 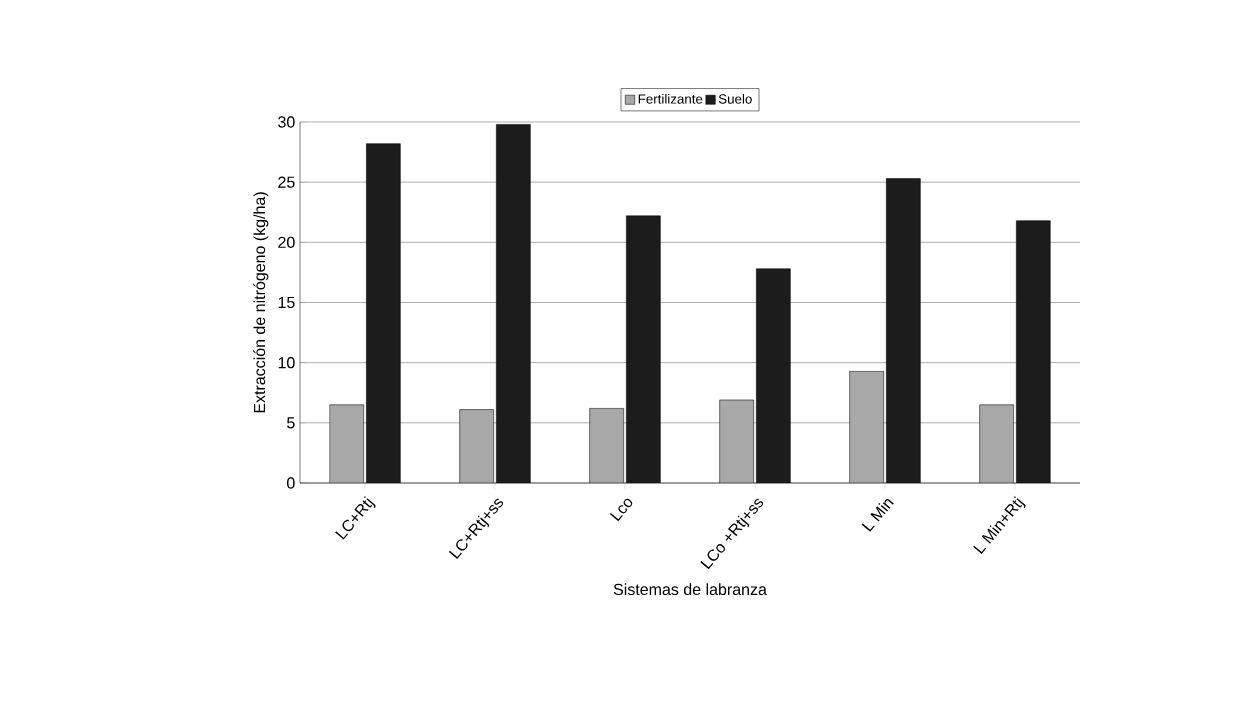 I want to click on x-tick-label: L Min, so click(x=877, y=515).